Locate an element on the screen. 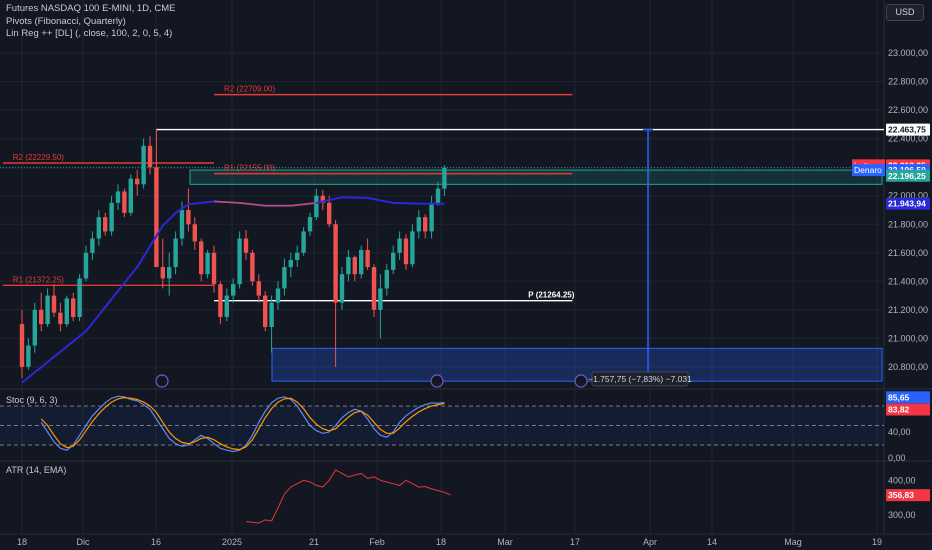 The height and width of the screenshot is (550, 932). pivot-label: P (21264.25) is located at coordinates (551, 295).